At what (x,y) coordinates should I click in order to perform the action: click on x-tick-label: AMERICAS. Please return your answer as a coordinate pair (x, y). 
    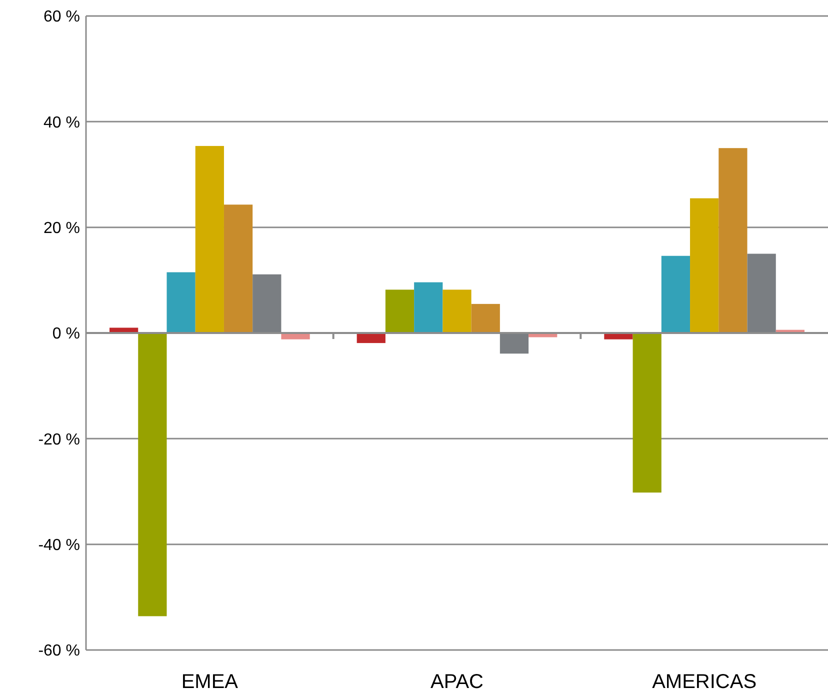
    Looking at the image, I should click on (704, 682).